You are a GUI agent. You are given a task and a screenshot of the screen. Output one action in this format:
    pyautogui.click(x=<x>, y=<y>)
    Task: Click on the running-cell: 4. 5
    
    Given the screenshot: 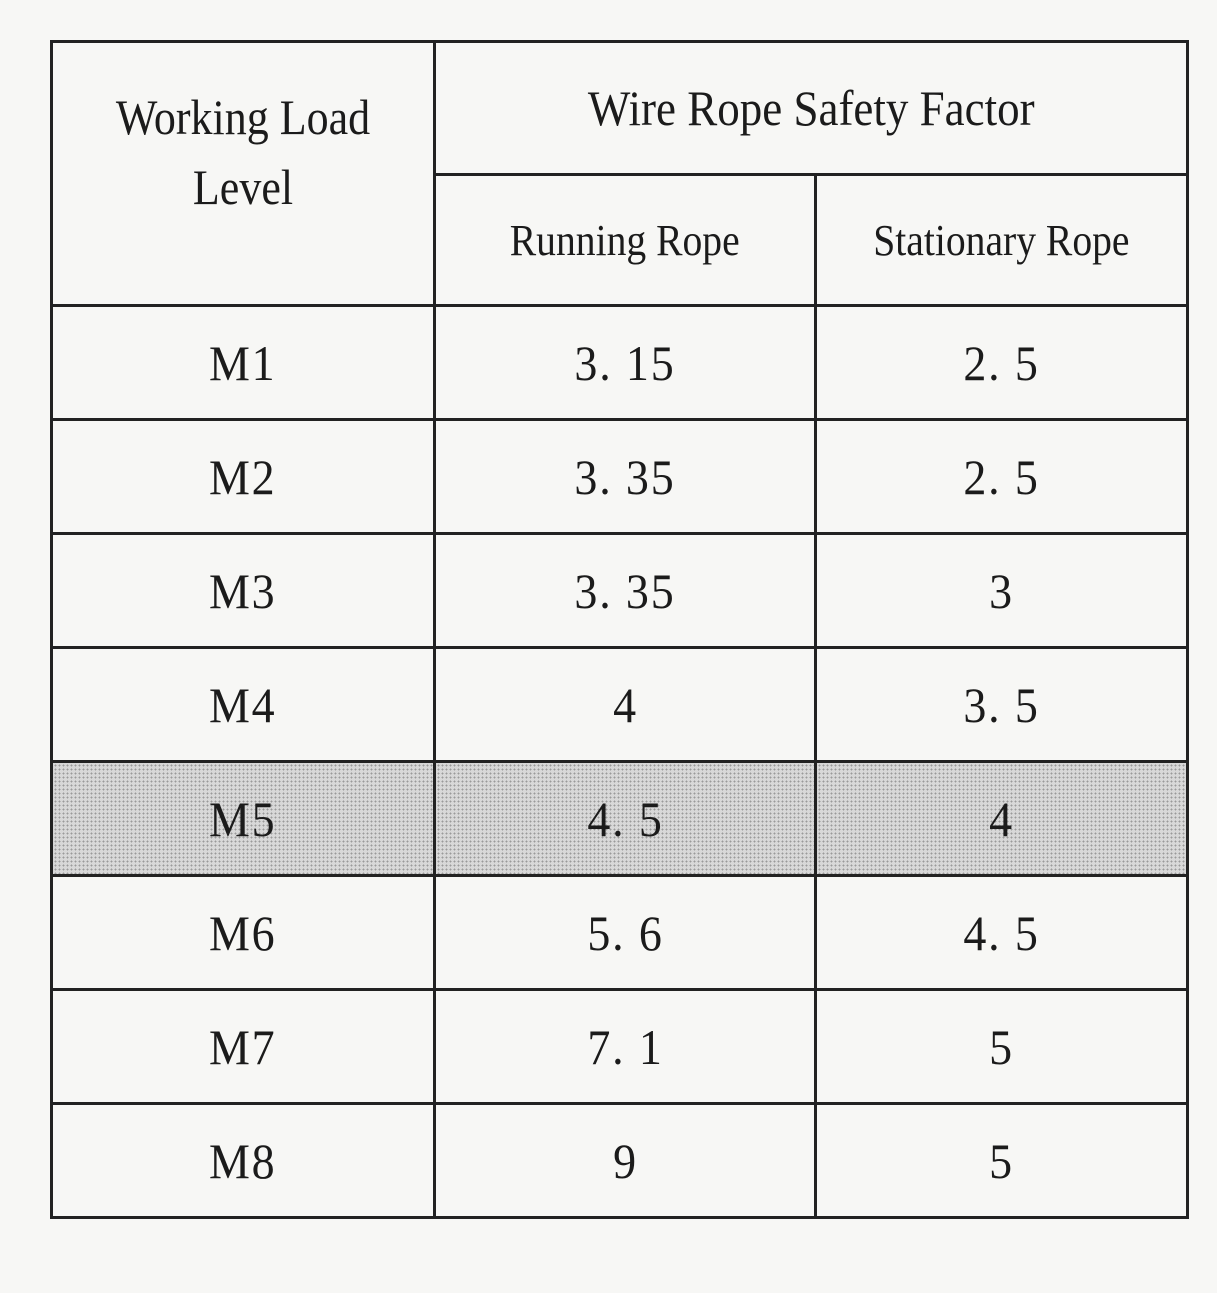 What is the action you would take?
    pyautogui.click(x=625, y=819)
    